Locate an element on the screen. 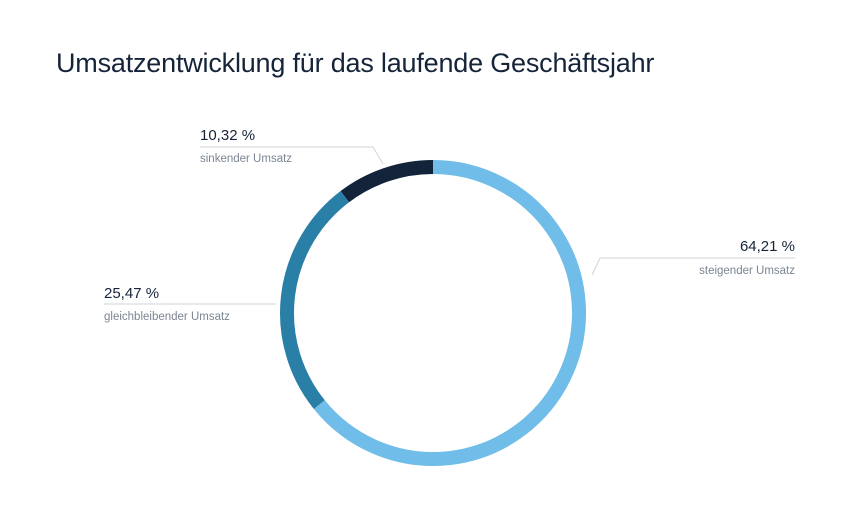 This screenshot has height=523, width=850. donut-slice-gleichbleibender-umsatz is located at coordinates (315, 300).